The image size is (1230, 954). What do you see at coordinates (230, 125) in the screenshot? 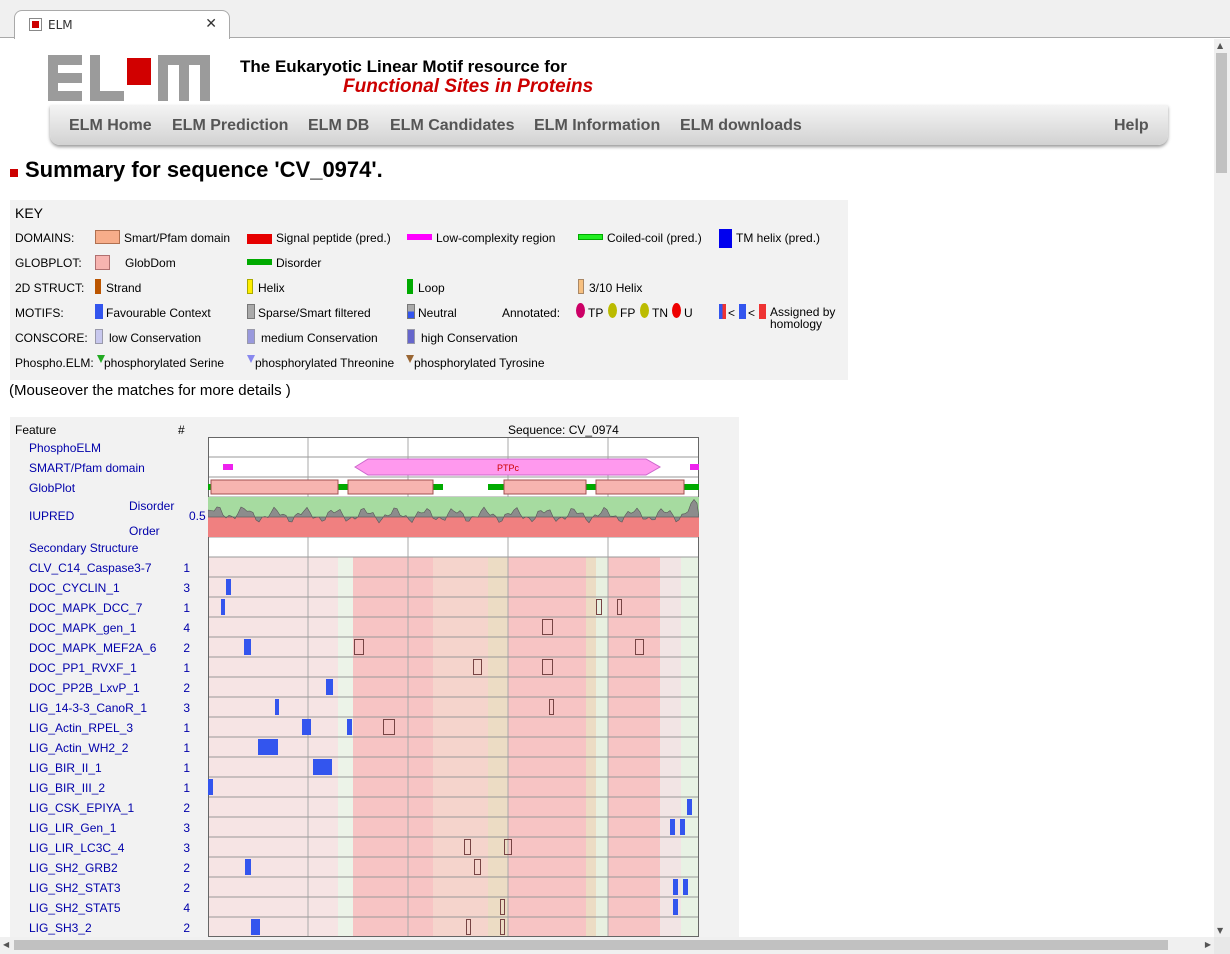
I see `nav-elm-prediction: ELM Prediction` at bounding box center [230, 125].